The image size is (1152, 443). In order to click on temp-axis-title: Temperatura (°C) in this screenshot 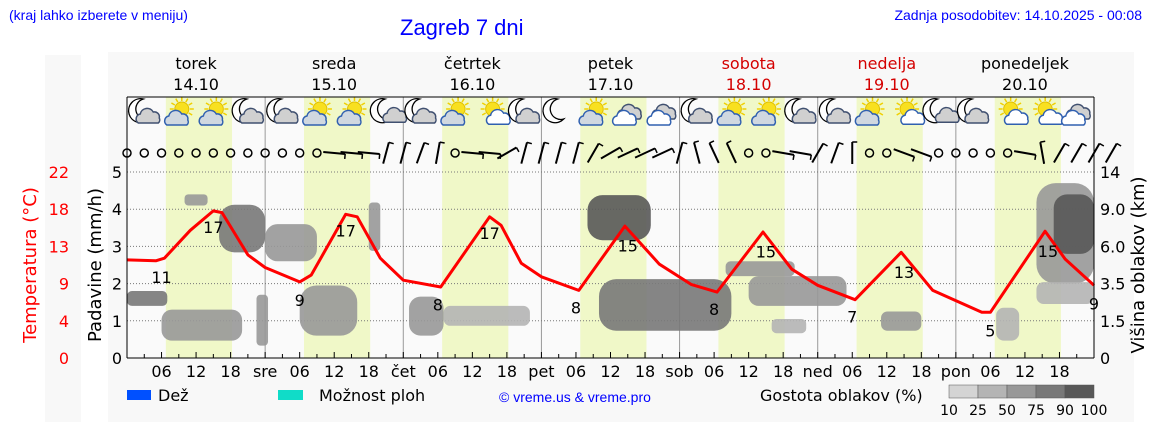, I will do `click(30, 265)`.